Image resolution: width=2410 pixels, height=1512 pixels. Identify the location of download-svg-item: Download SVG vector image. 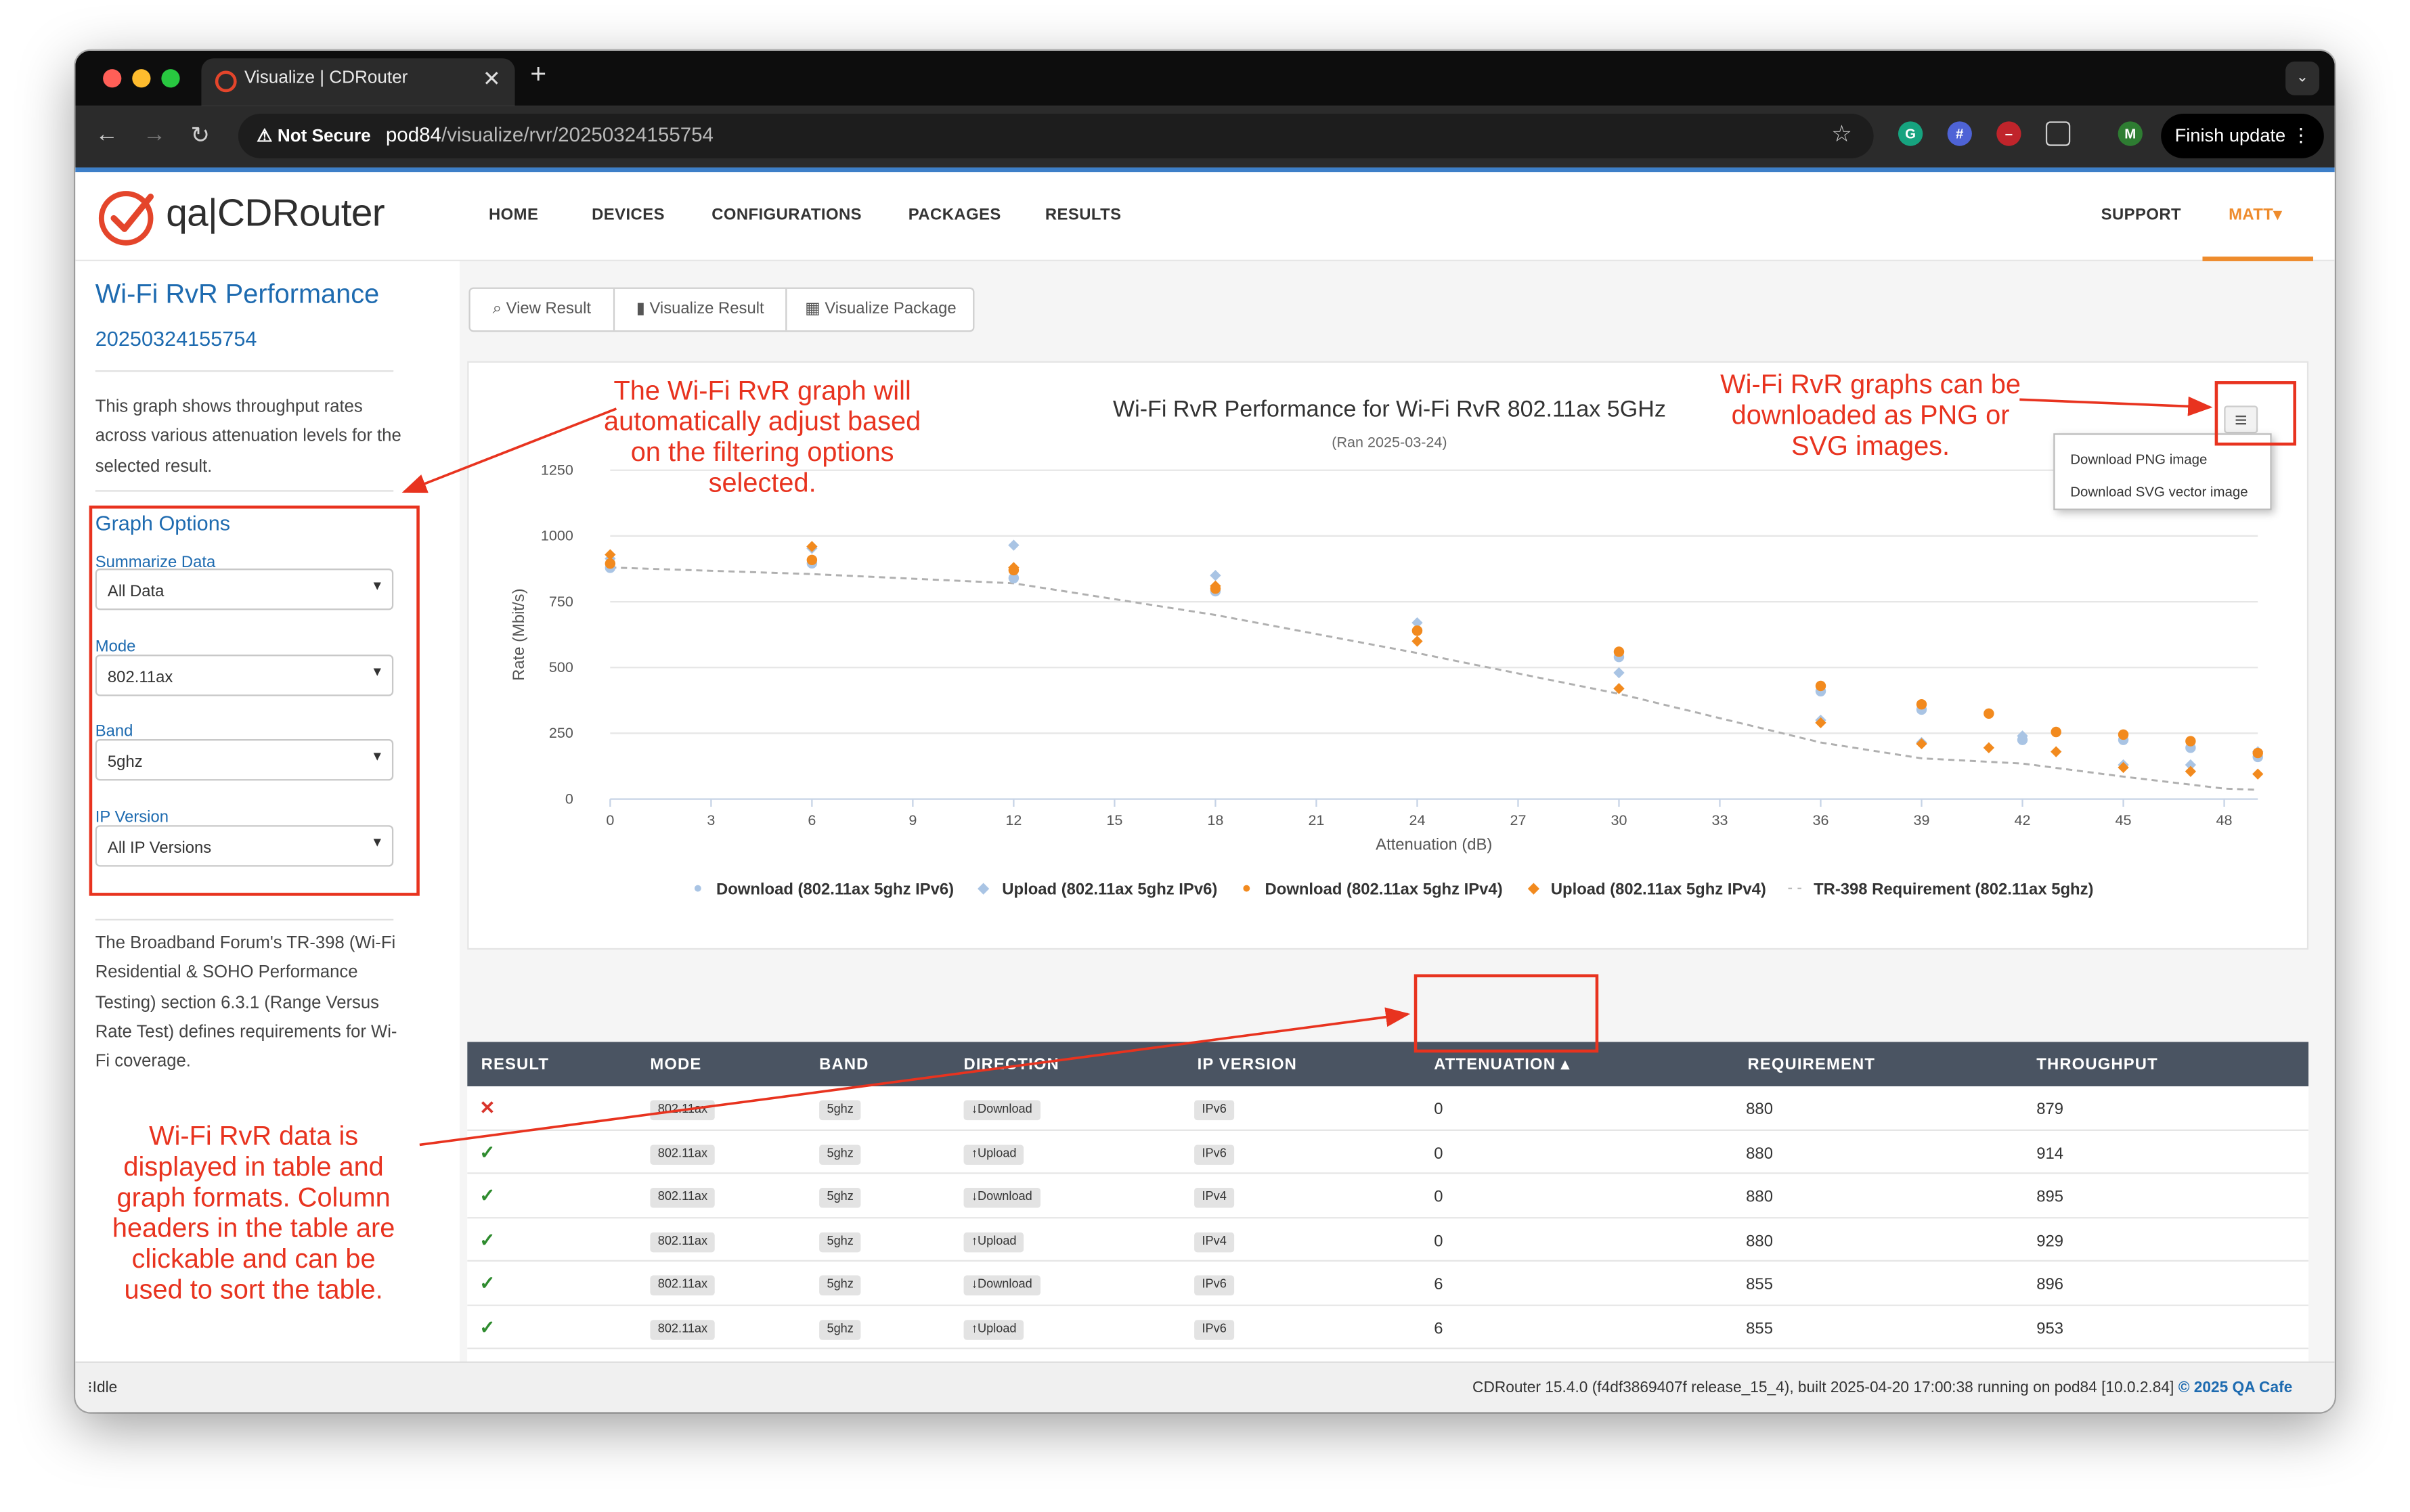
(2159, 491).